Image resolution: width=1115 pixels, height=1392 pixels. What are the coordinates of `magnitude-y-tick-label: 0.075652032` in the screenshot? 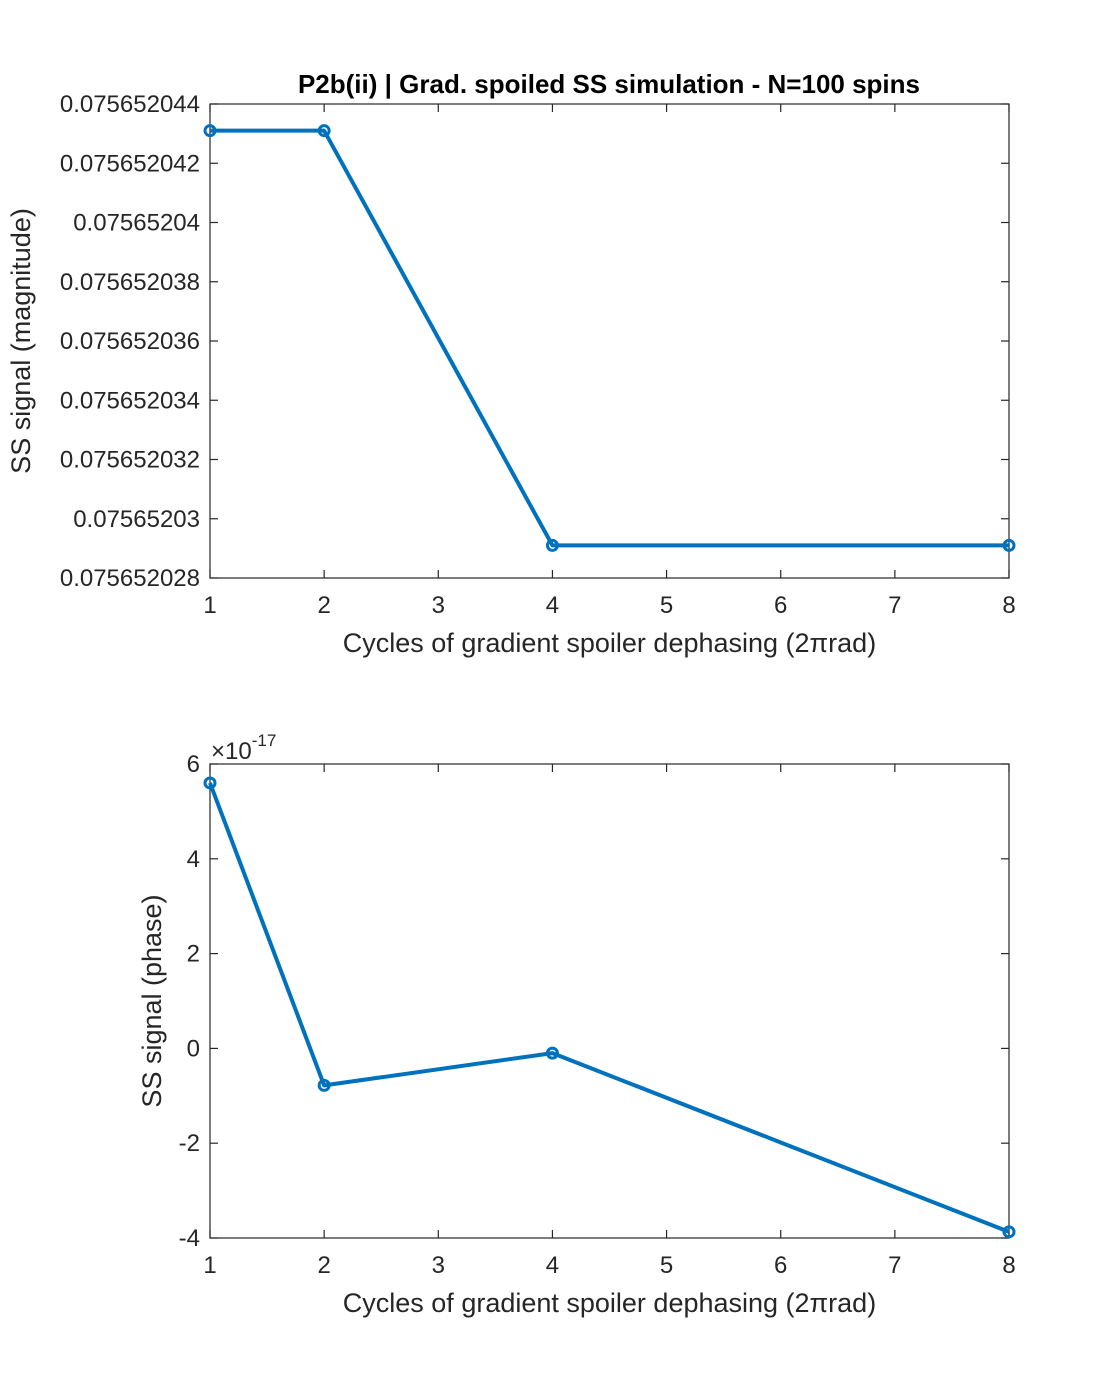 It's located at (130, 460).